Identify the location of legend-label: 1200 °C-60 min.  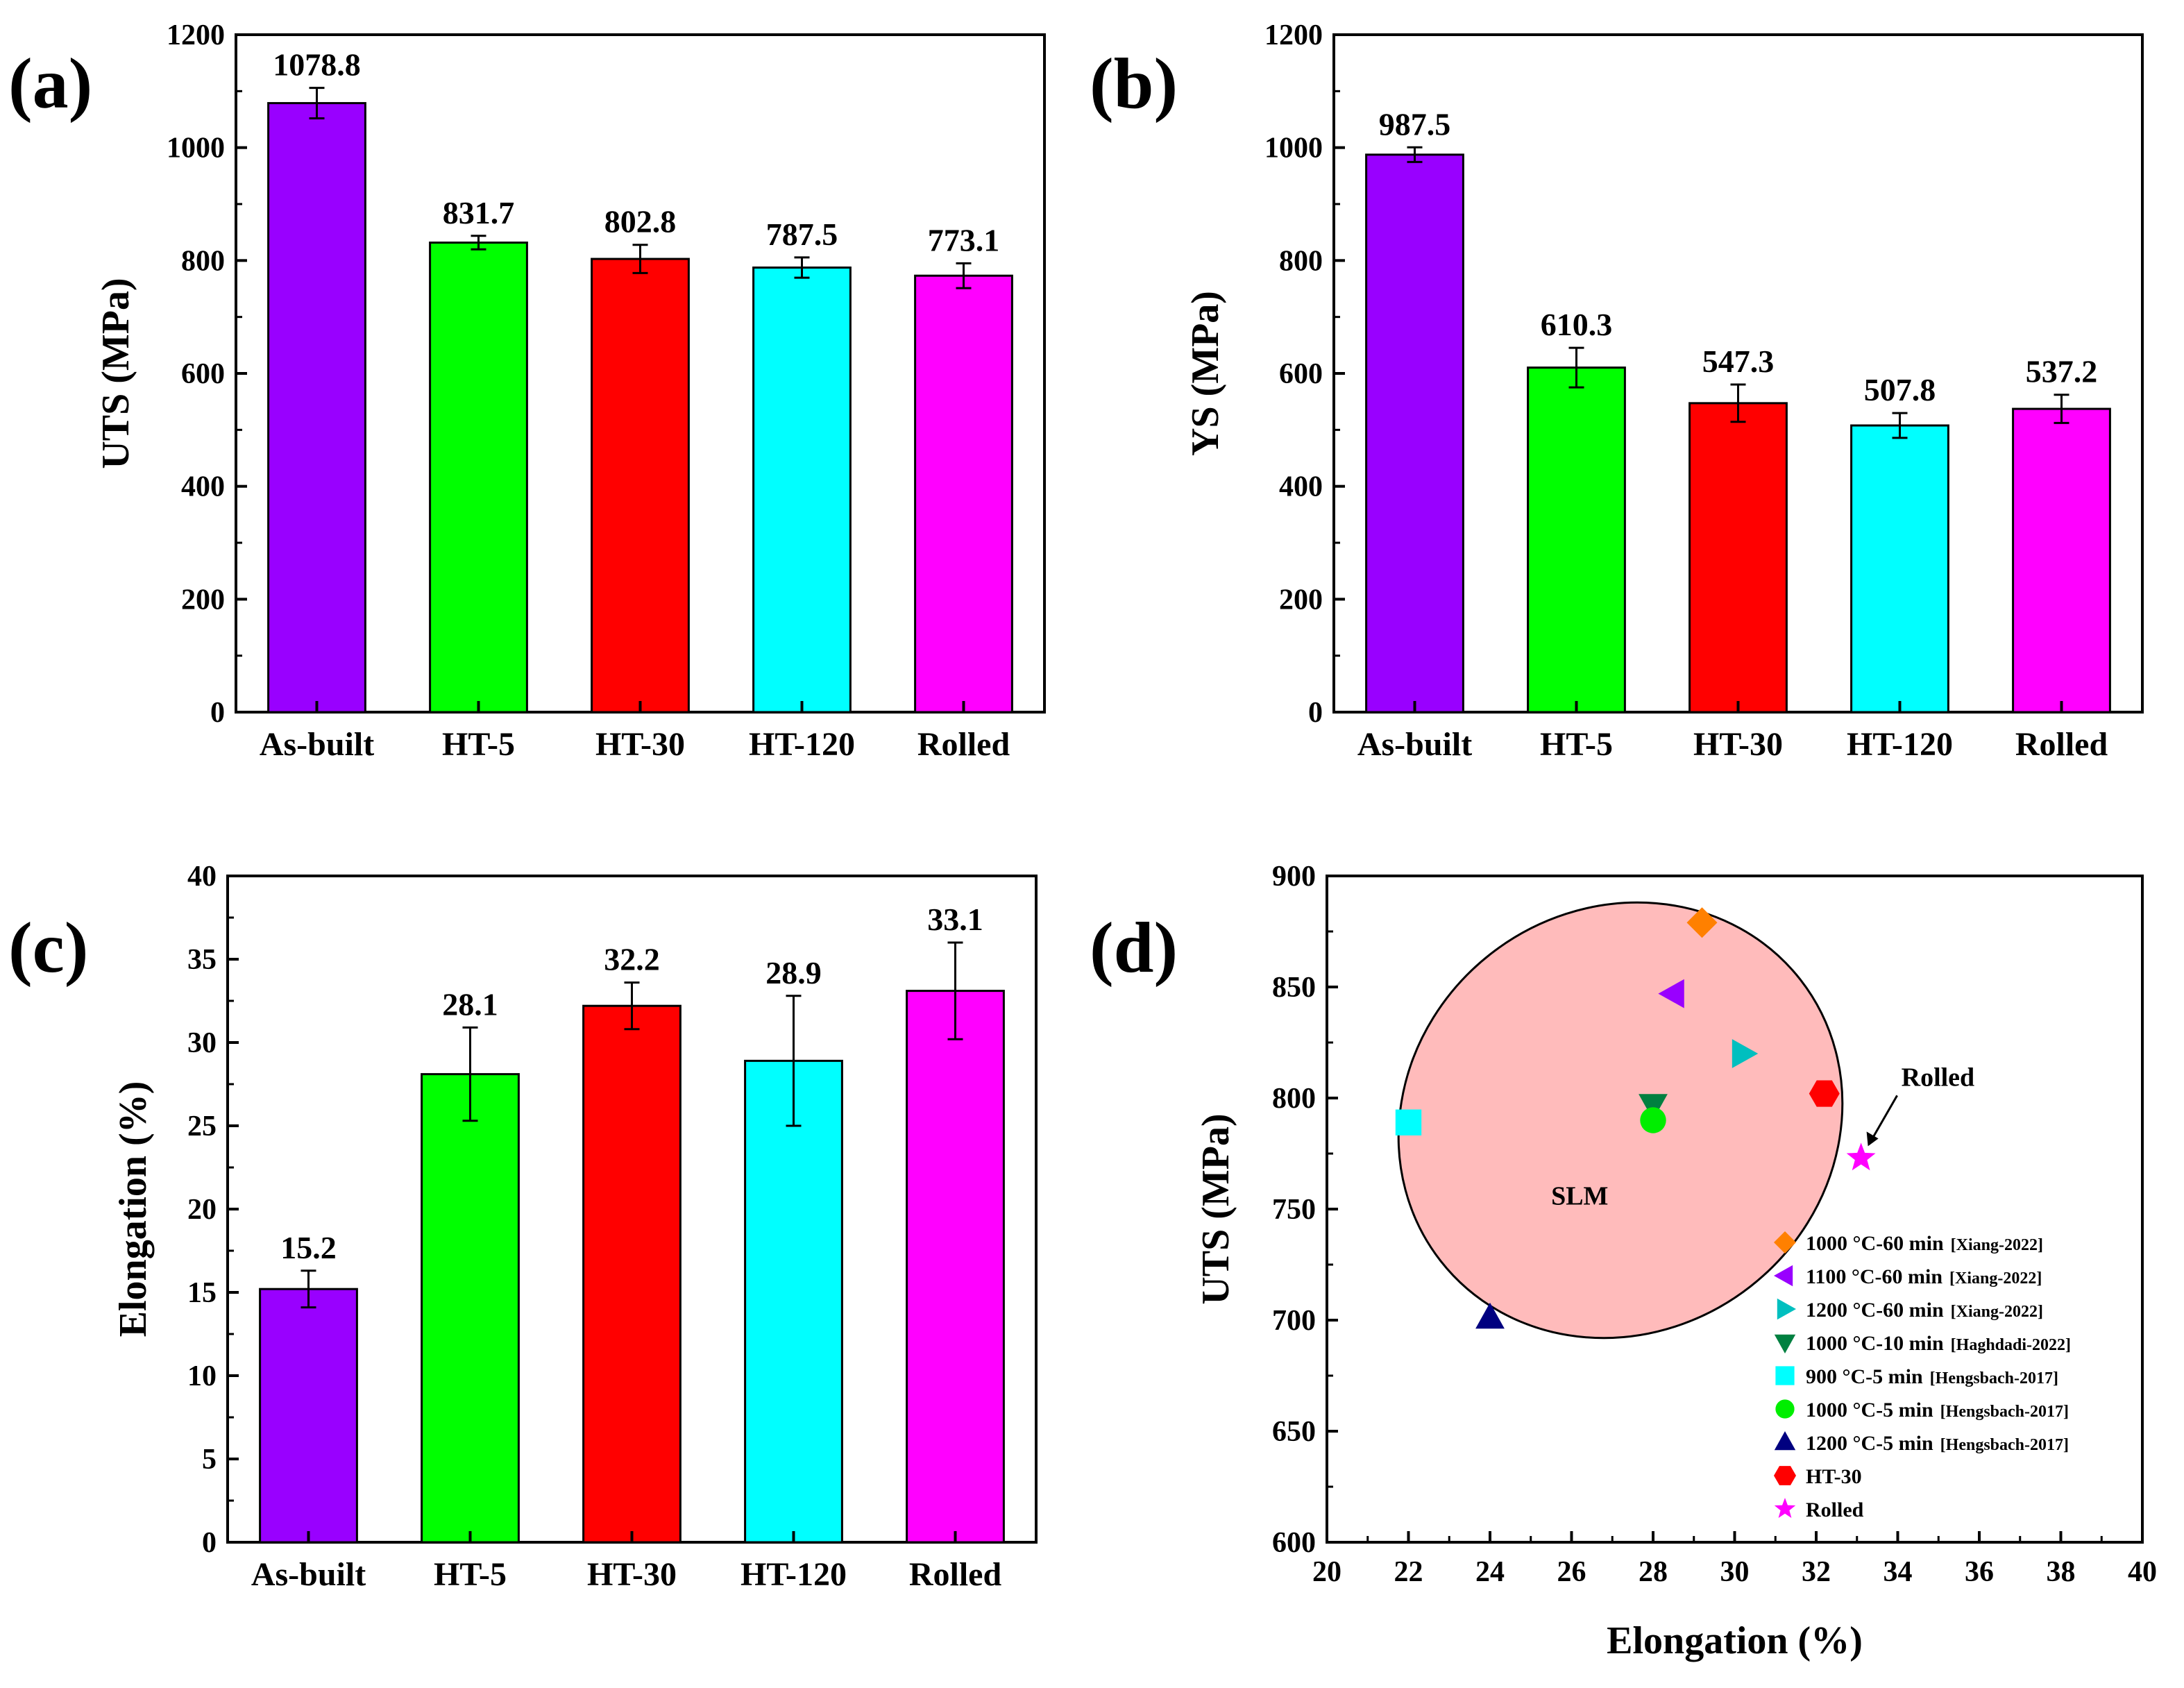
(1875, 1310).